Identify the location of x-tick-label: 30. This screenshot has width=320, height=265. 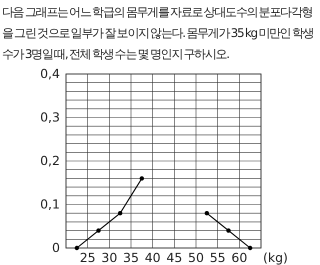
(109, 257).